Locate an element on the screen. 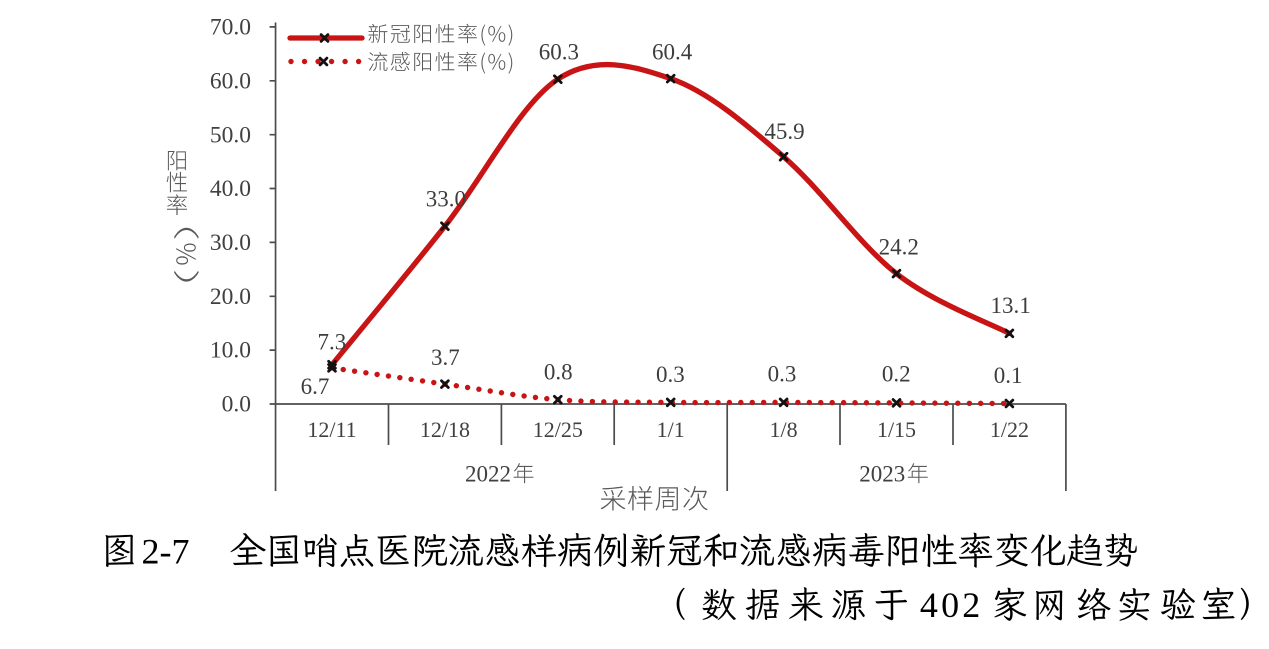  svg-text: 60.3 is located at coordinates (559, 52).